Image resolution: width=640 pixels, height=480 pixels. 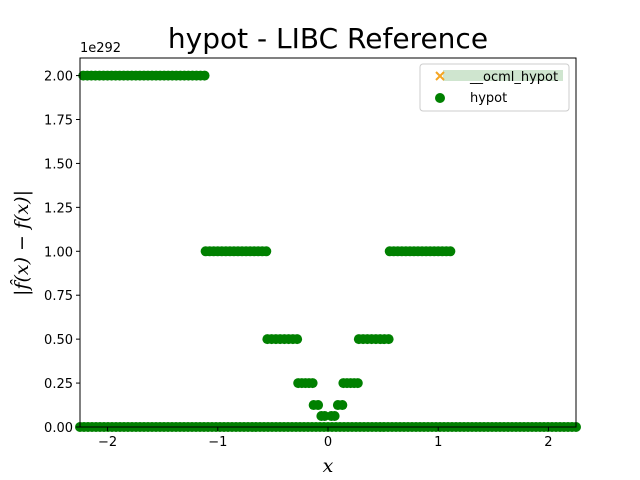 I want to click on y-tick-label: 0.25, so click(x=58, y=384).